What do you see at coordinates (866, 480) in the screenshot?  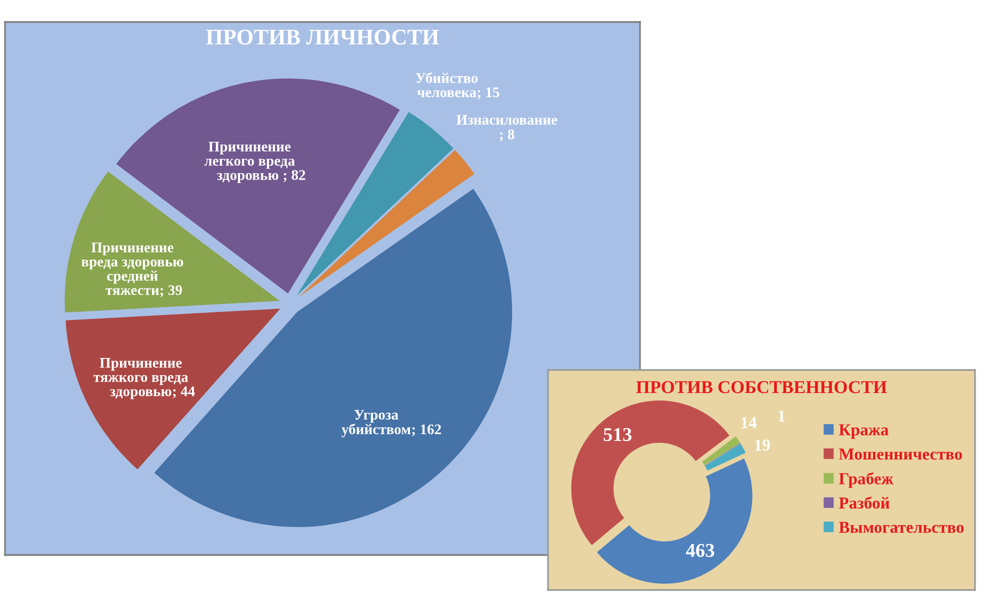 I see `legend-label: Грабеж` at bounding box center [866, 480].